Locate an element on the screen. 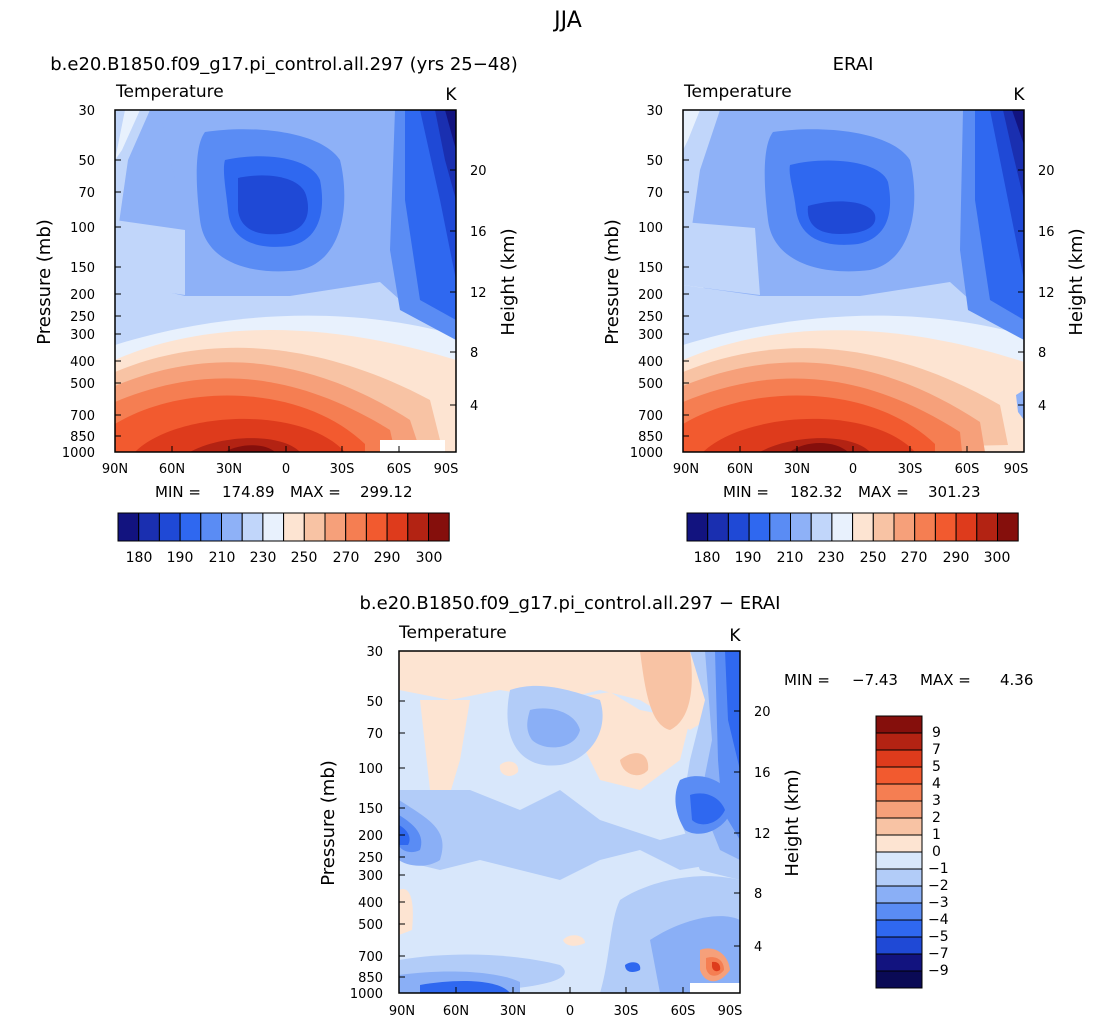  max-value: 299.12 is located at coordinates (386, 492).